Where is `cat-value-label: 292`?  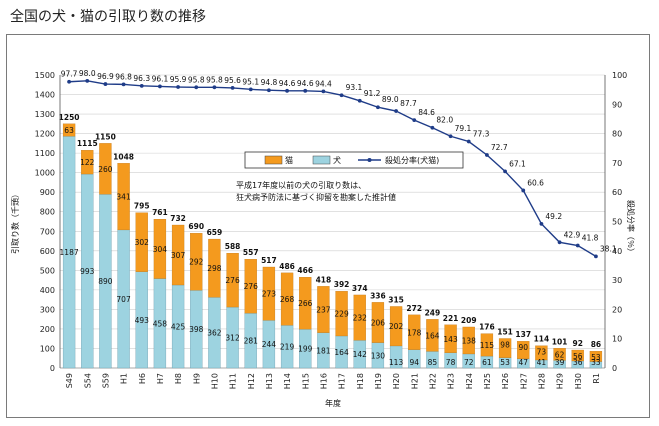
cat-value-label: 292 is located at coordinates (196, 262).